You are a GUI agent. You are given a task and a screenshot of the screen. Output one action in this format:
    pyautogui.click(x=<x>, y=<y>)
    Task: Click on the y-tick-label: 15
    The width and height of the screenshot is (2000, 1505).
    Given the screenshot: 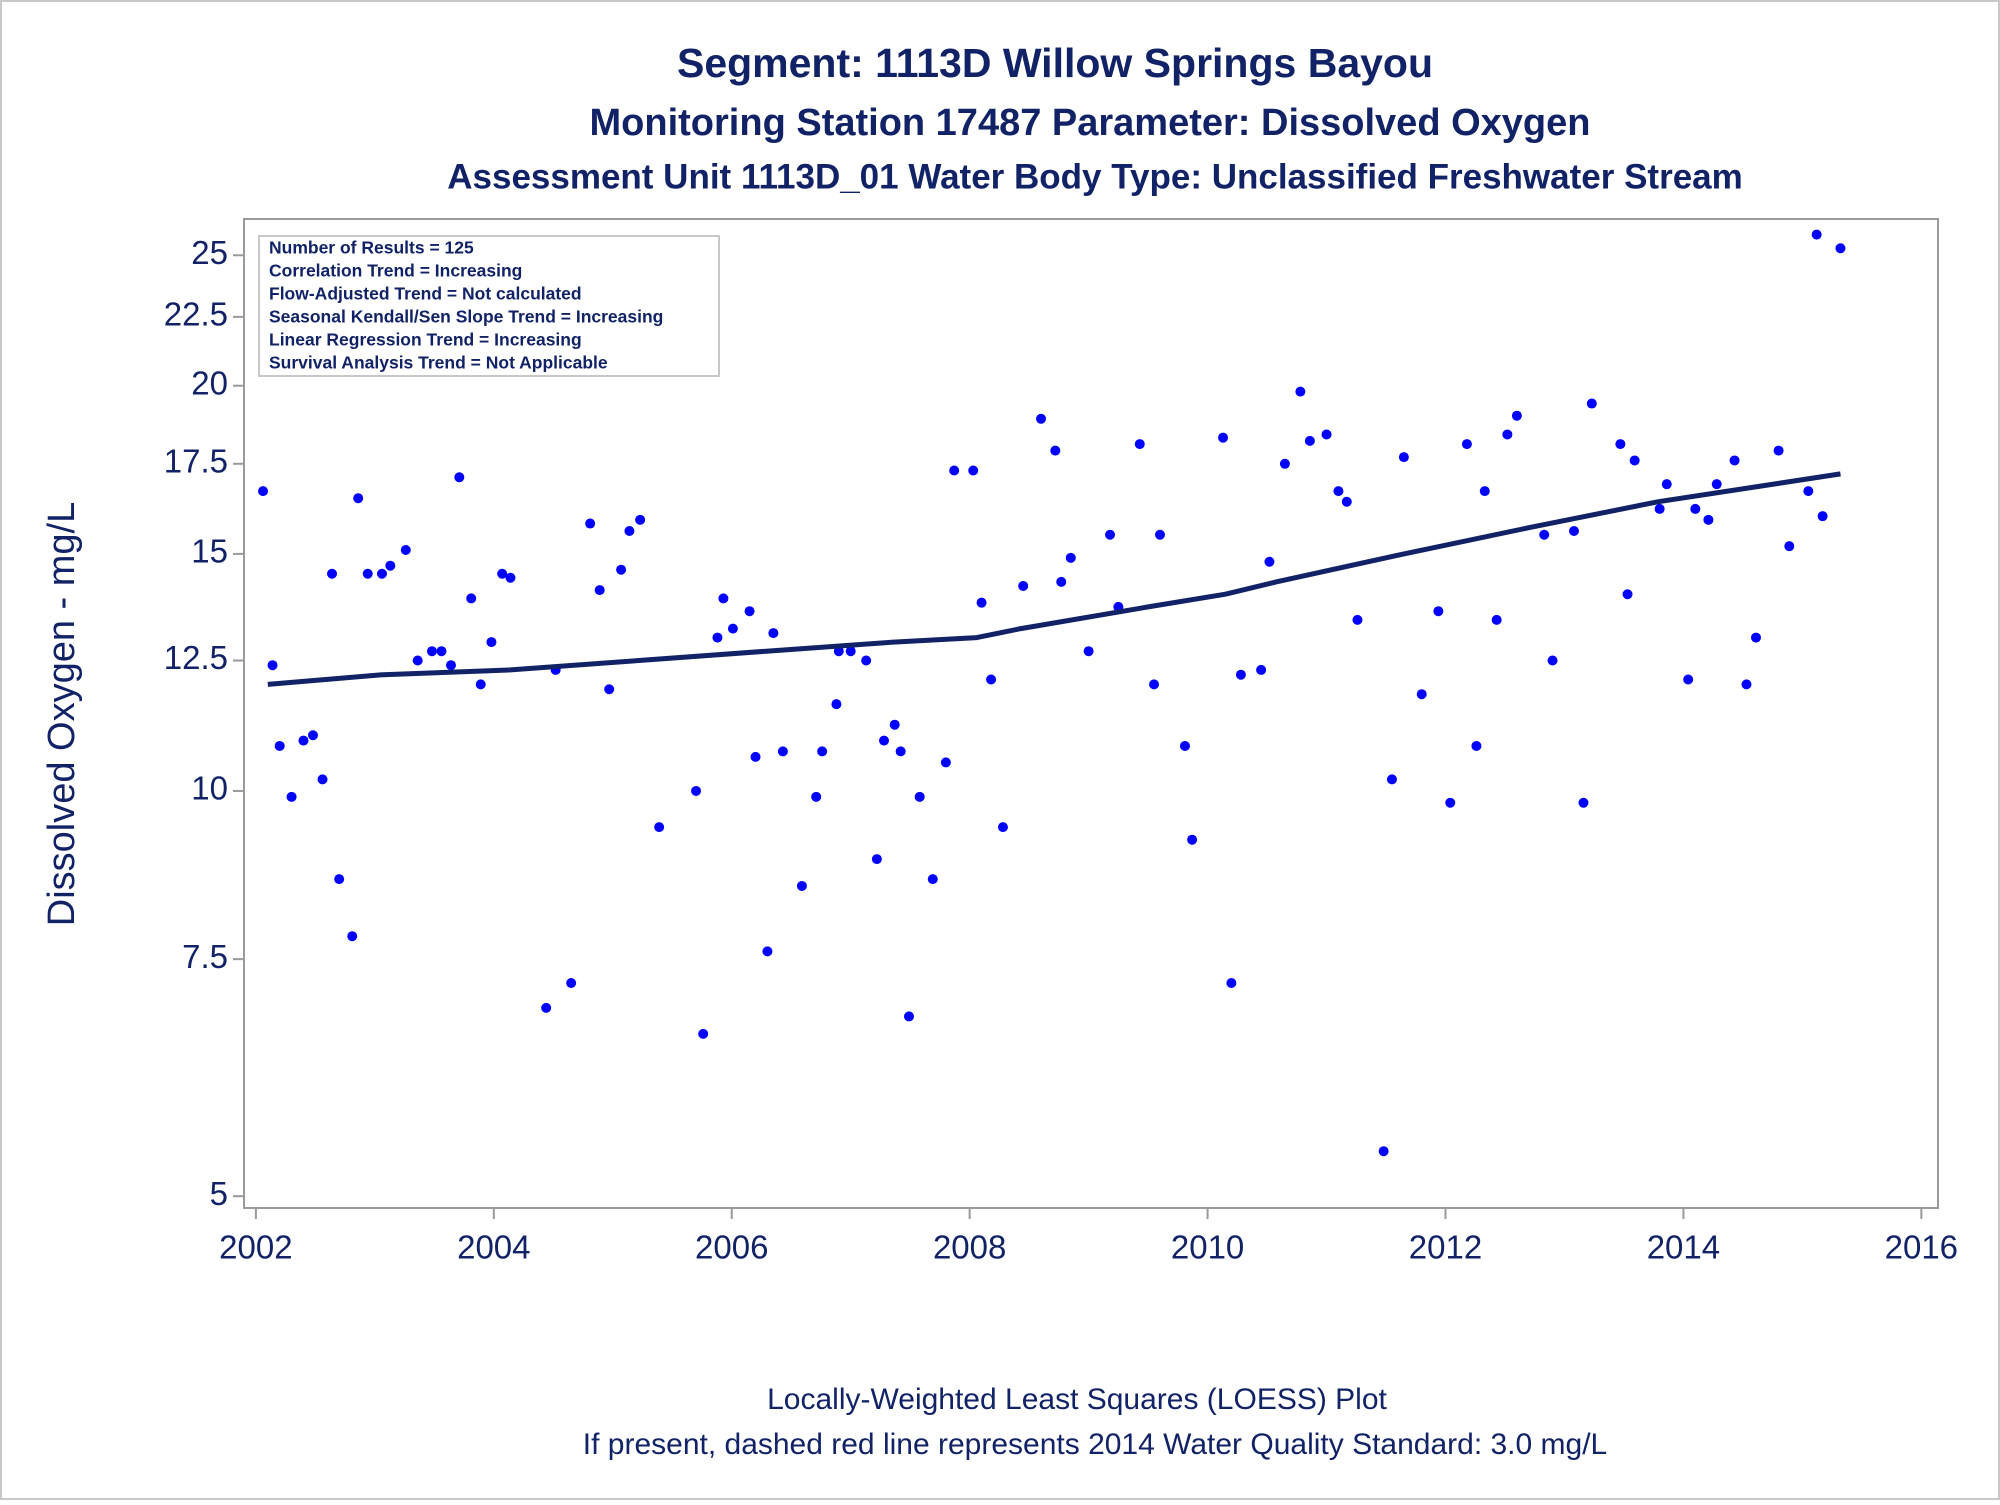 What is the action you would take?
    pyautogui.click(x=209, y=551)
    